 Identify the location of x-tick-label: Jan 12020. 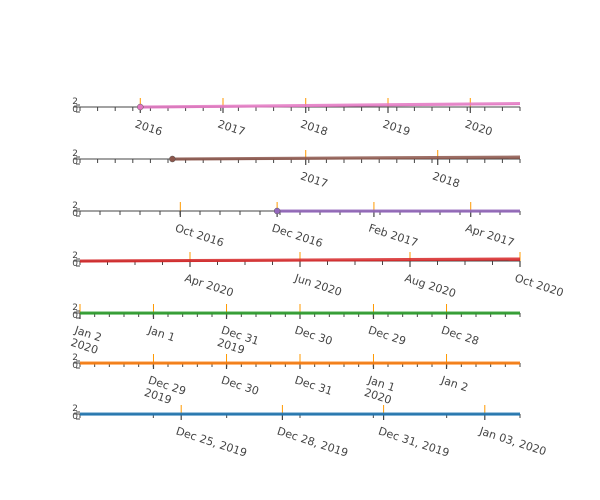
(380, 390).